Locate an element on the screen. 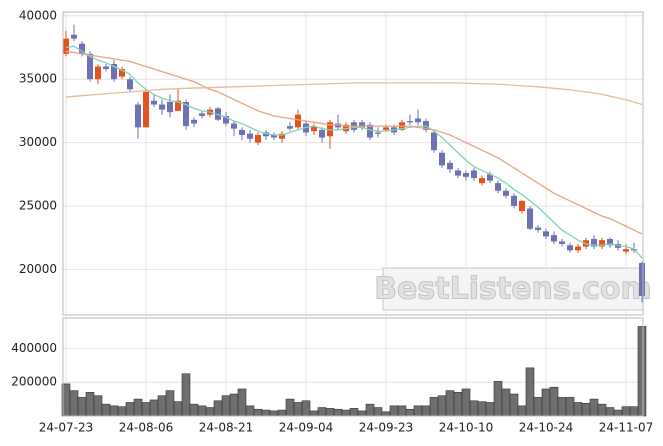  x-tick-label: 24-10-10 is located at coordinates (466, 428).